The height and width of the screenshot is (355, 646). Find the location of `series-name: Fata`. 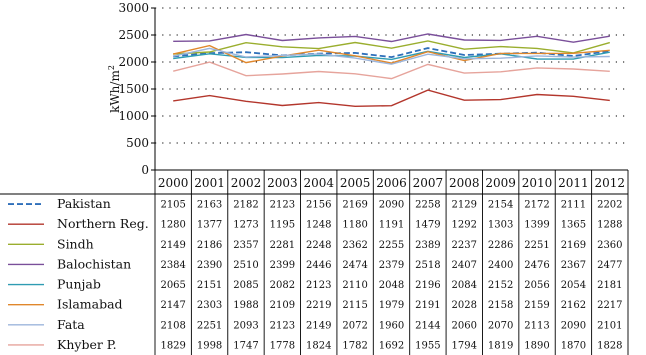

series-name: Fata is located at coordinates (71, 324).